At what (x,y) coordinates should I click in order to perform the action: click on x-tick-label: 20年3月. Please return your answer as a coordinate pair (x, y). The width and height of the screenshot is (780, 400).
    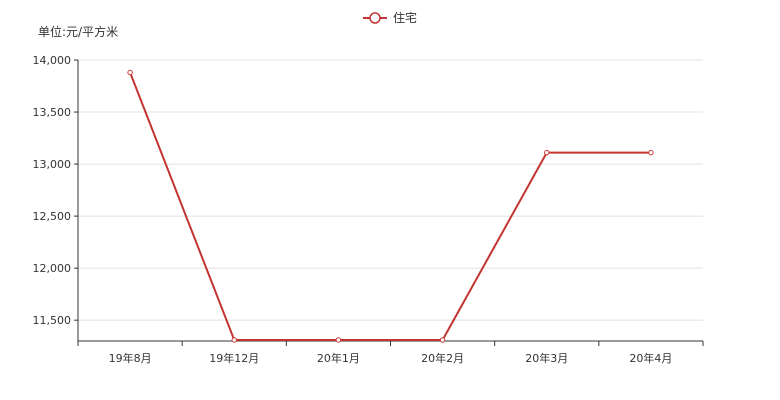
    Looking at the image, I should click on (546, 358).